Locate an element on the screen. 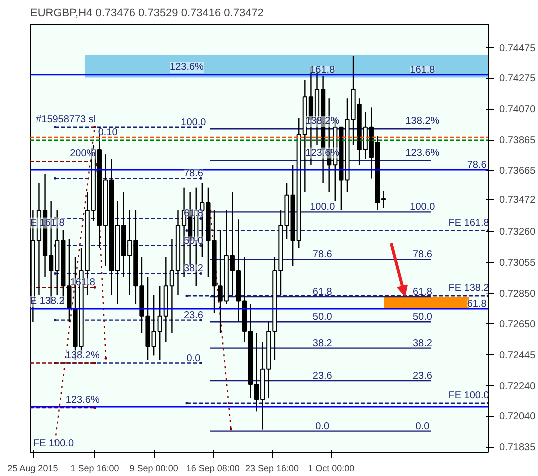 Image resolution: width=538 pixels, height=476 pixels. annotation: E 138.2 is located at coordinates (48, 302).